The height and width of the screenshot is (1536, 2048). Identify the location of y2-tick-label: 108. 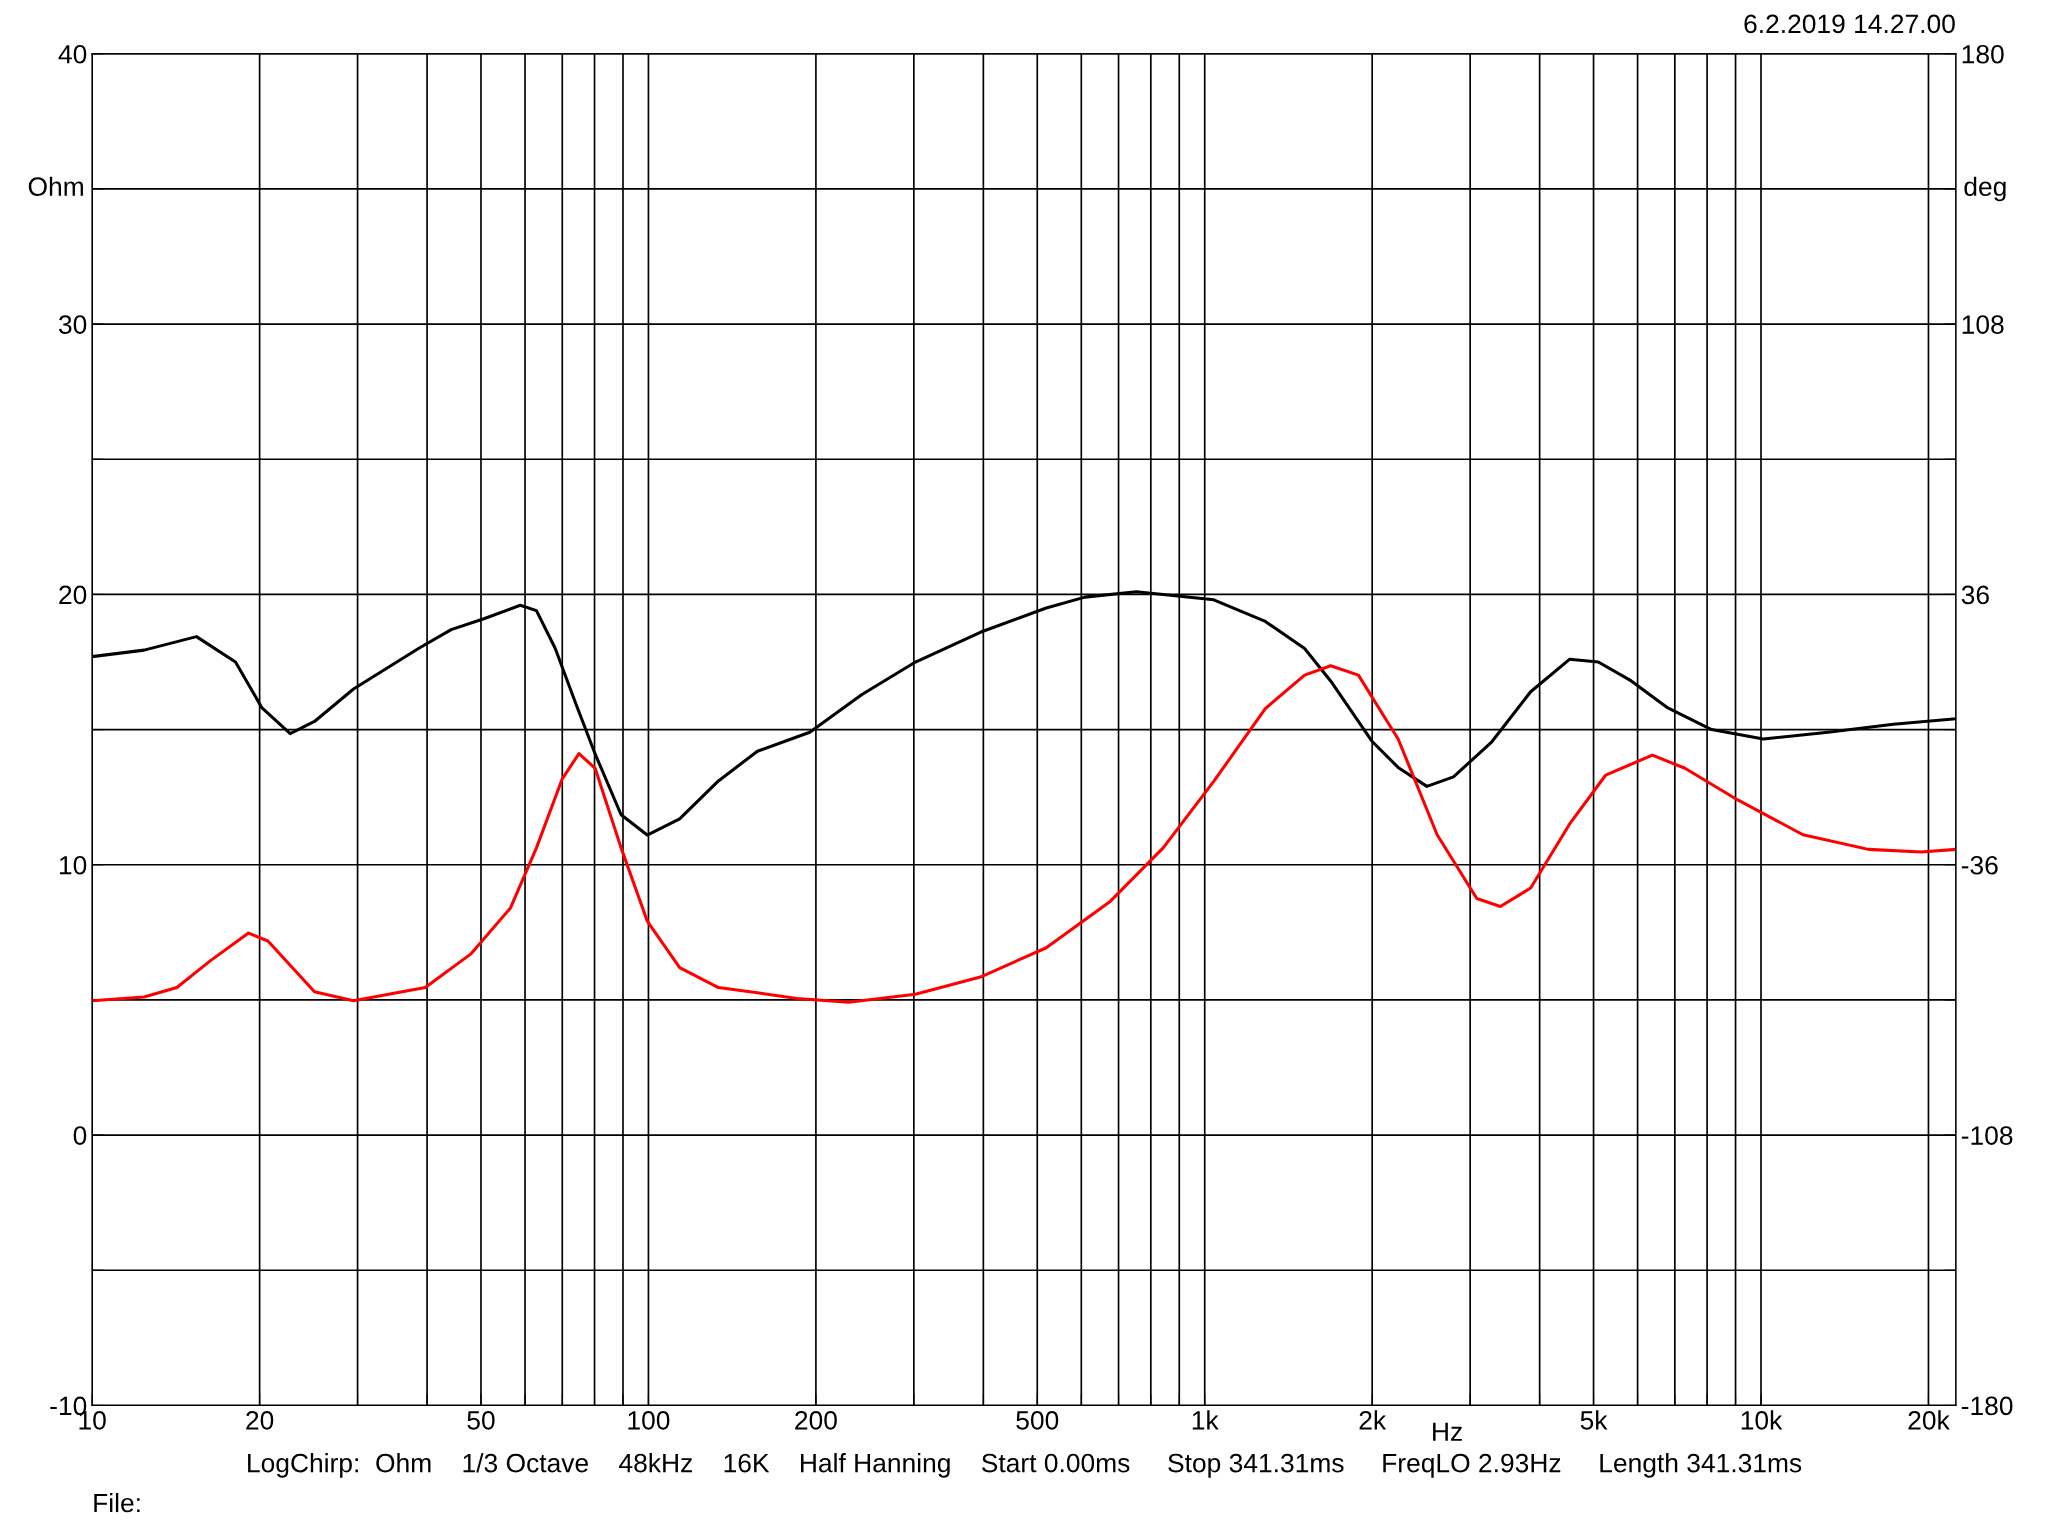
(1983, 324).